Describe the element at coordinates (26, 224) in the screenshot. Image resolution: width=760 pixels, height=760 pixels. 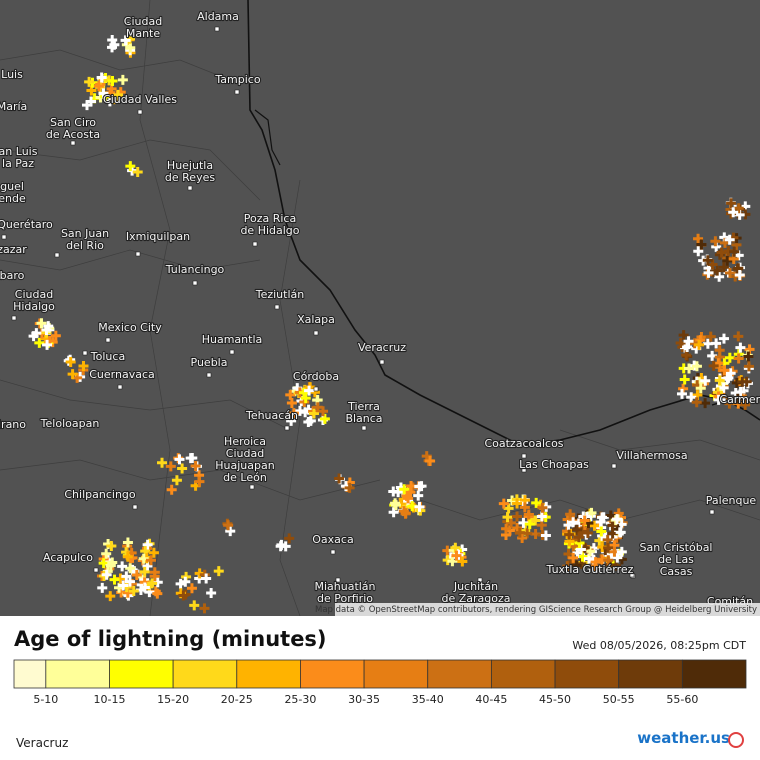
I see `place-label: Querétaro` at that location.